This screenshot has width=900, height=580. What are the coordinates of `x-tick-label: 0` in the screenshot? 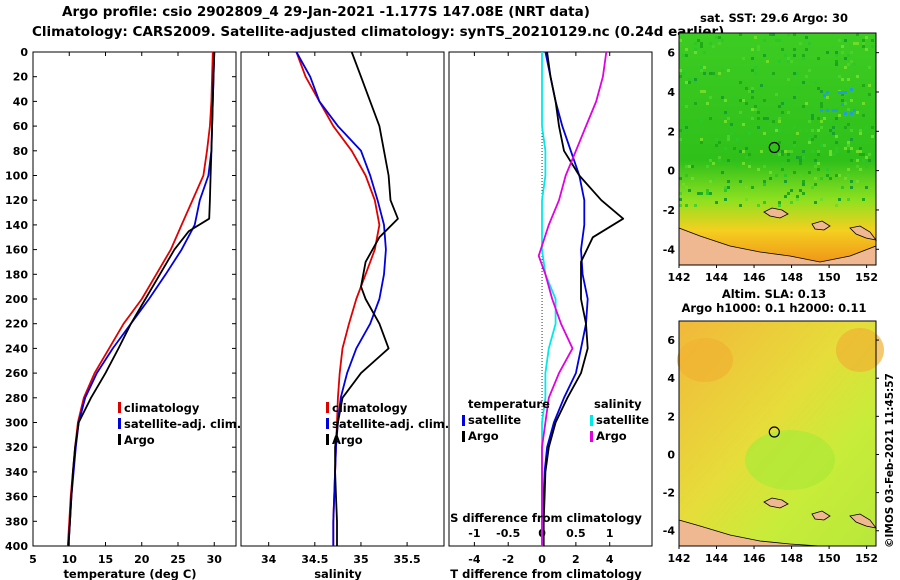 It's located at (542, 559).